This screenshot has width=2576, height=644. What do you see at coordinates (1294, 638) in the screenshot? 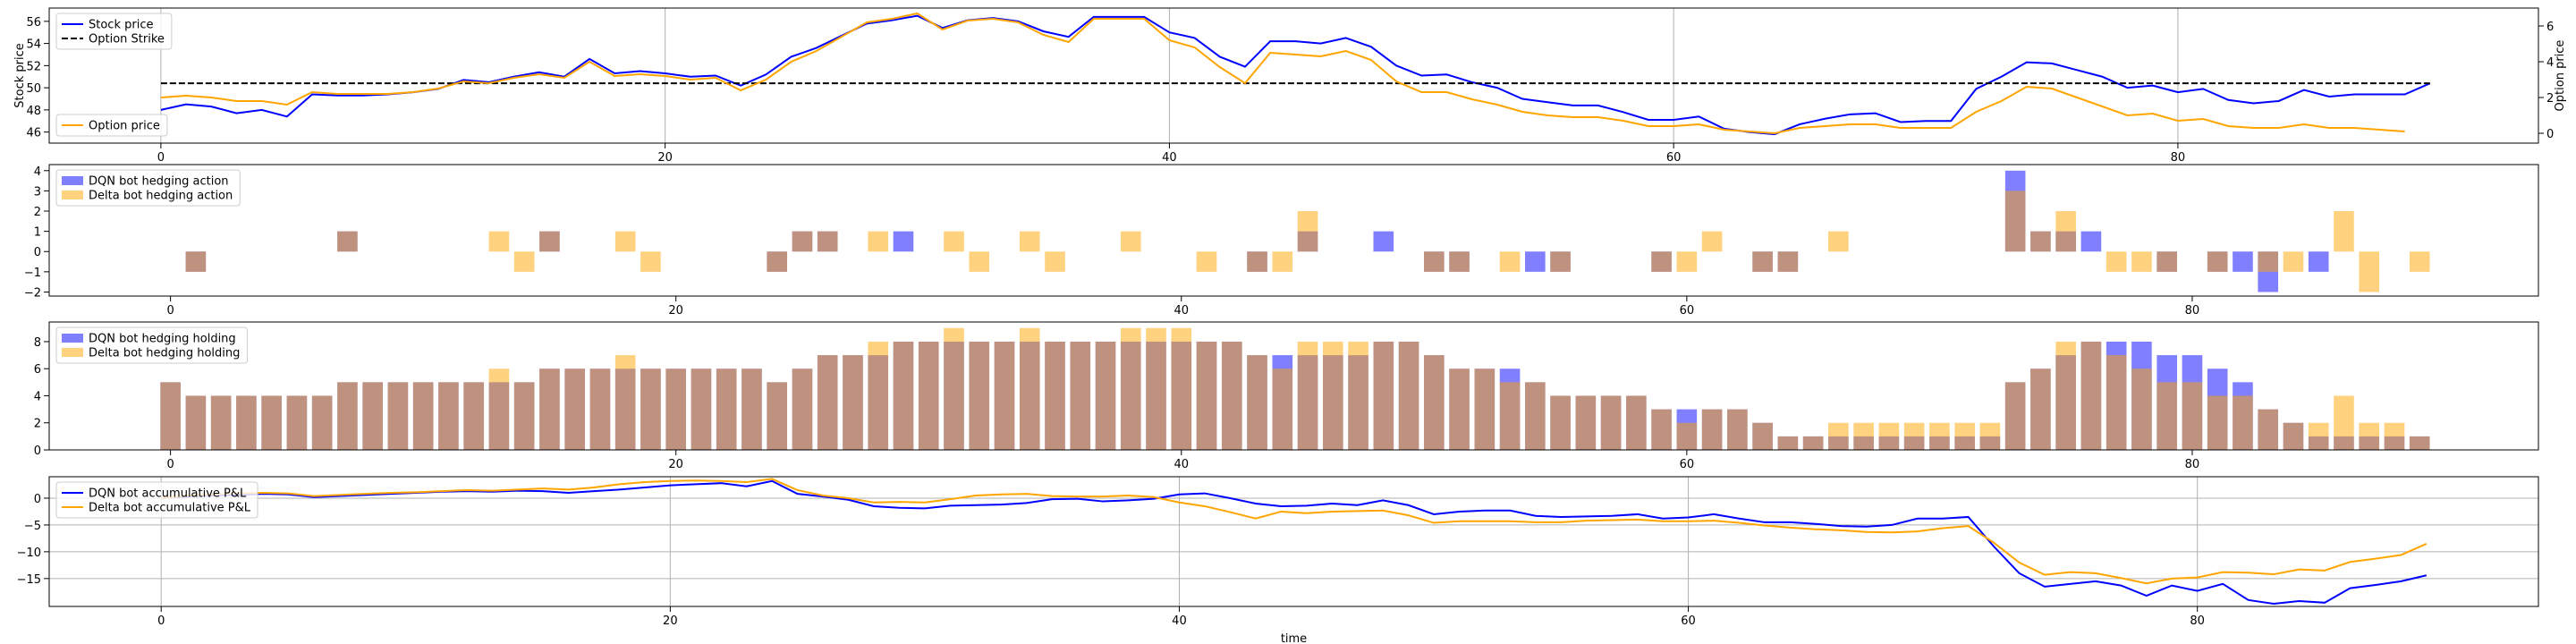
I see `x-axis-label: time` at bounding box center [1294, 638].